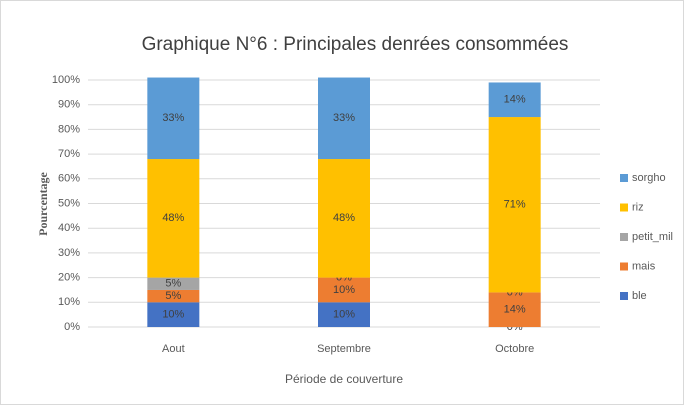 This screenshot has width=684, height=405. I want to click on y-tick-label: 40%, so click(69, 228).